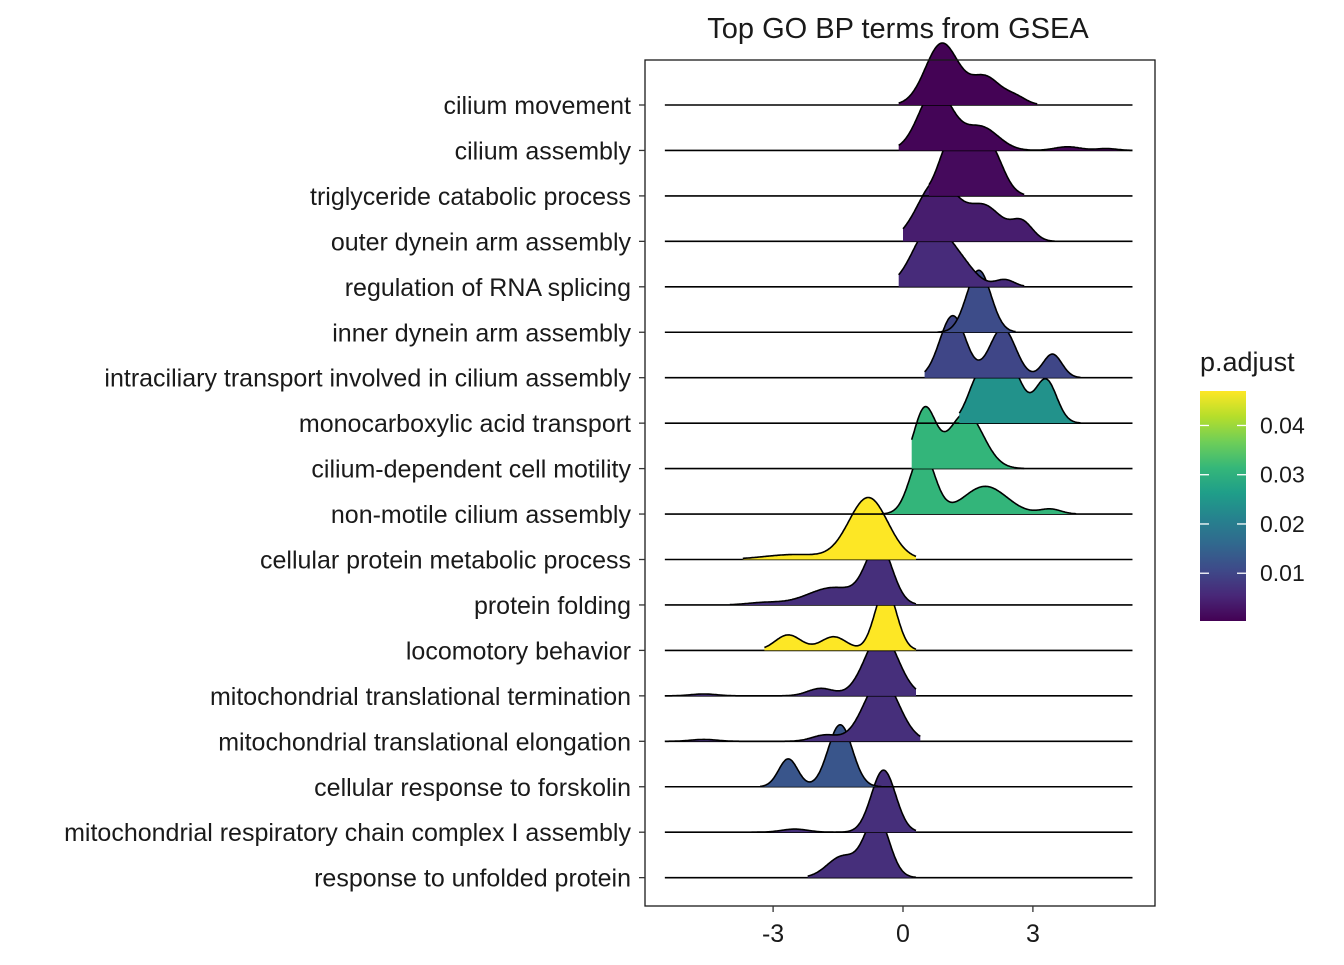 The height and width of the screenshot is (965, 1344). Describe the element at coordinates (903, 934) in the screenshot. I see `x-tick-label: 0` at that location.